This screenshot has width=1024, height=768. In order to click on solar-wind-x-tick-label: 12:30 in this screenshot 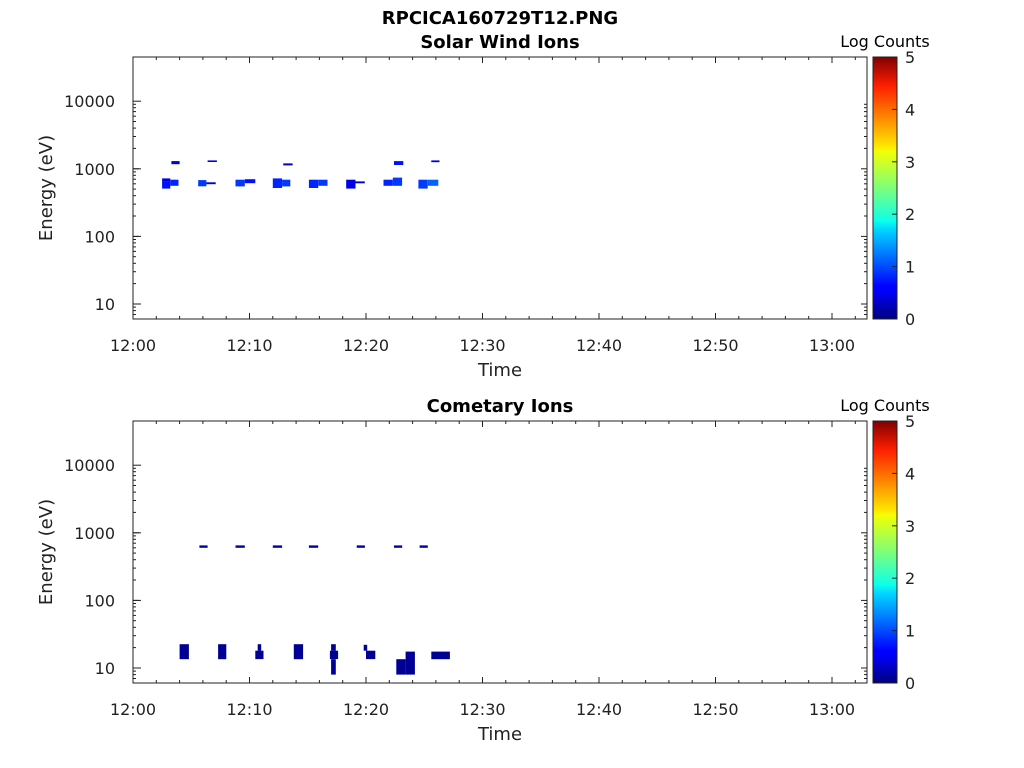, I will do `click(482, 345)`.